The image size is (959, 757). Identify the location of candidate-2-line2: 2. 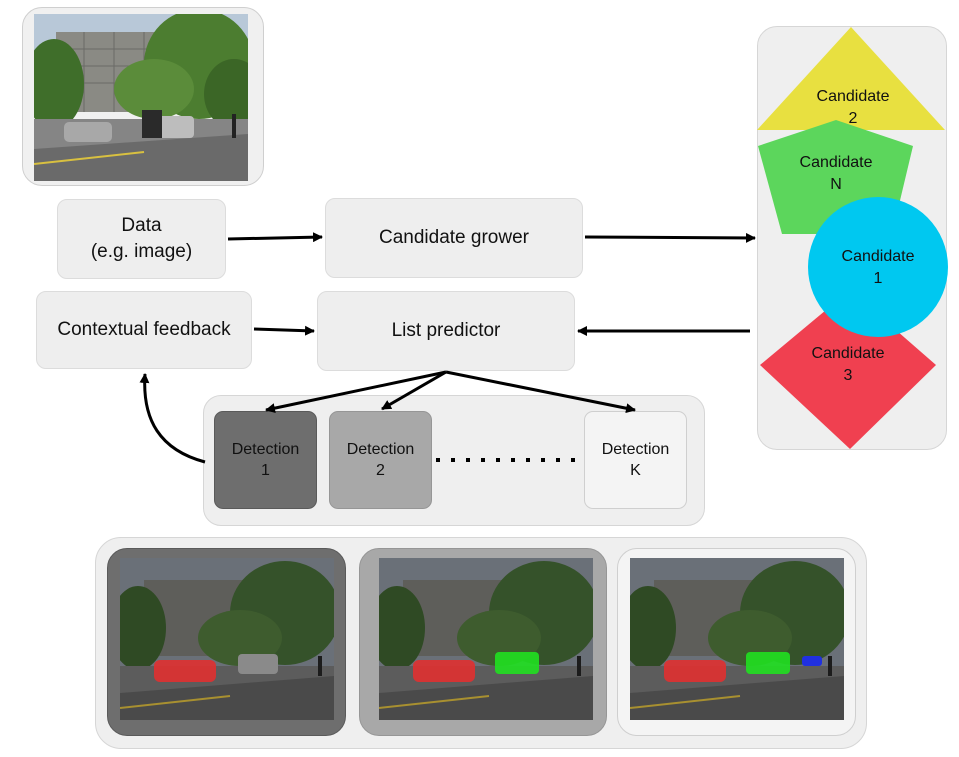
(853, 118).